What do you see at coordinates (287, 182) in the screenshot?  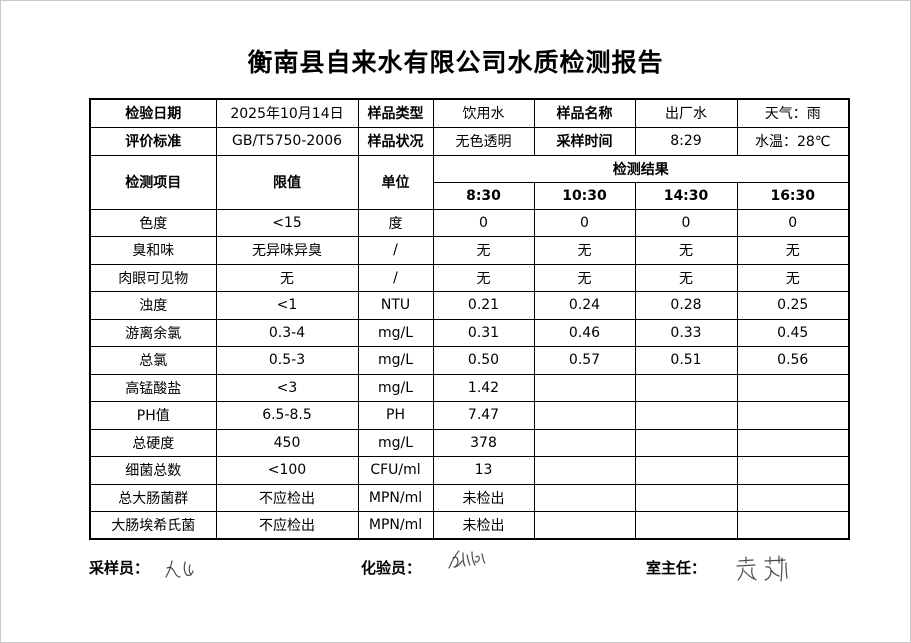 I see `column-header-limit: 限值` at bounding box center [287, 182].